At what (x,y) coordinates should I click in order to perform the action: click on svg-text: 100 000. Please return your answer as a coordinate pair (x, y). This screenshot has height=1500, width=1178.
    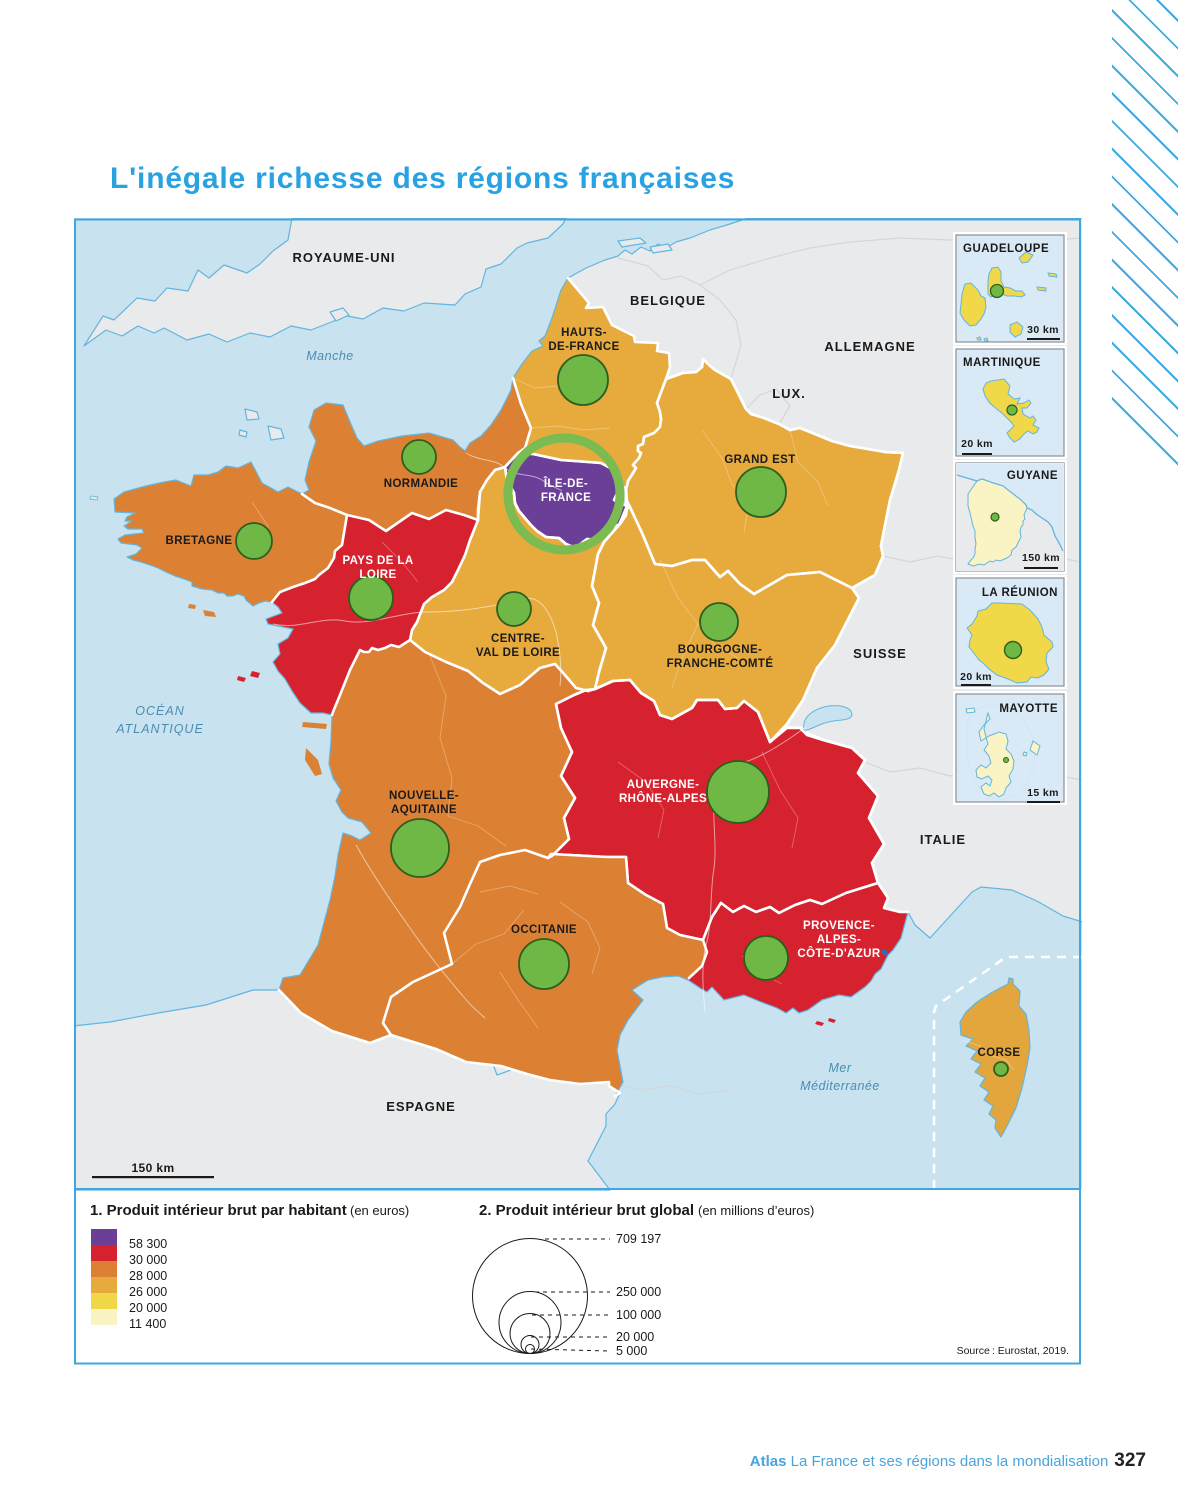
    Looking at the image, I should click on (638, 1315).